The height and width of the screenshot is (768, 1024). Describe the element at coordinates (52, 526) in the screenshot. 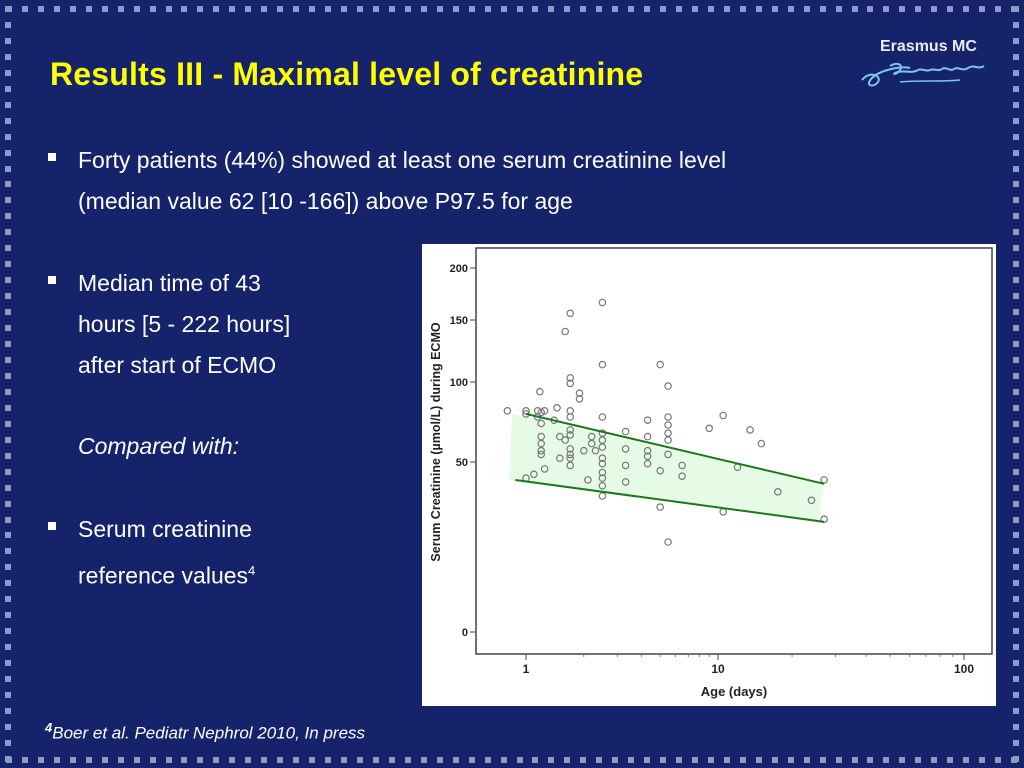

I see `bullet-square-icon` at that location.